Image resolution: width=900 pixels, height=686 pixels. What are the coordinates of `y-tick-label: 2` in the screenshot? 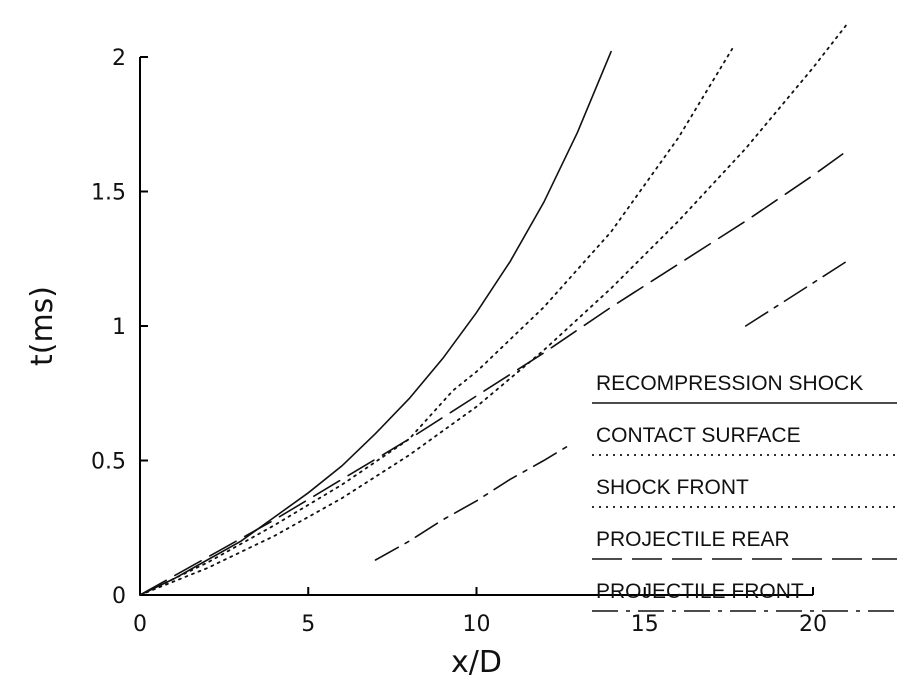 It's located at (119, 58).